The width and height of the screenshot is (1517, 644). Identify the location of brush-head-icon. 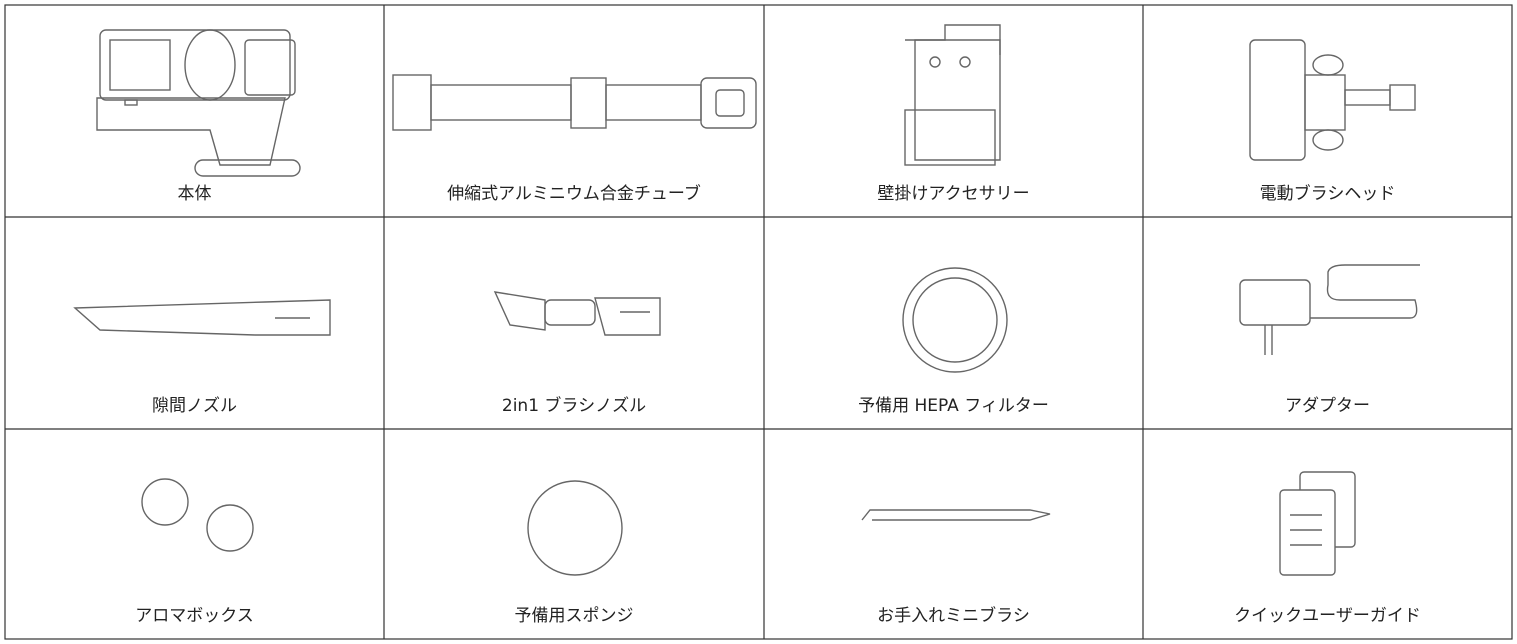
(1332, 100).